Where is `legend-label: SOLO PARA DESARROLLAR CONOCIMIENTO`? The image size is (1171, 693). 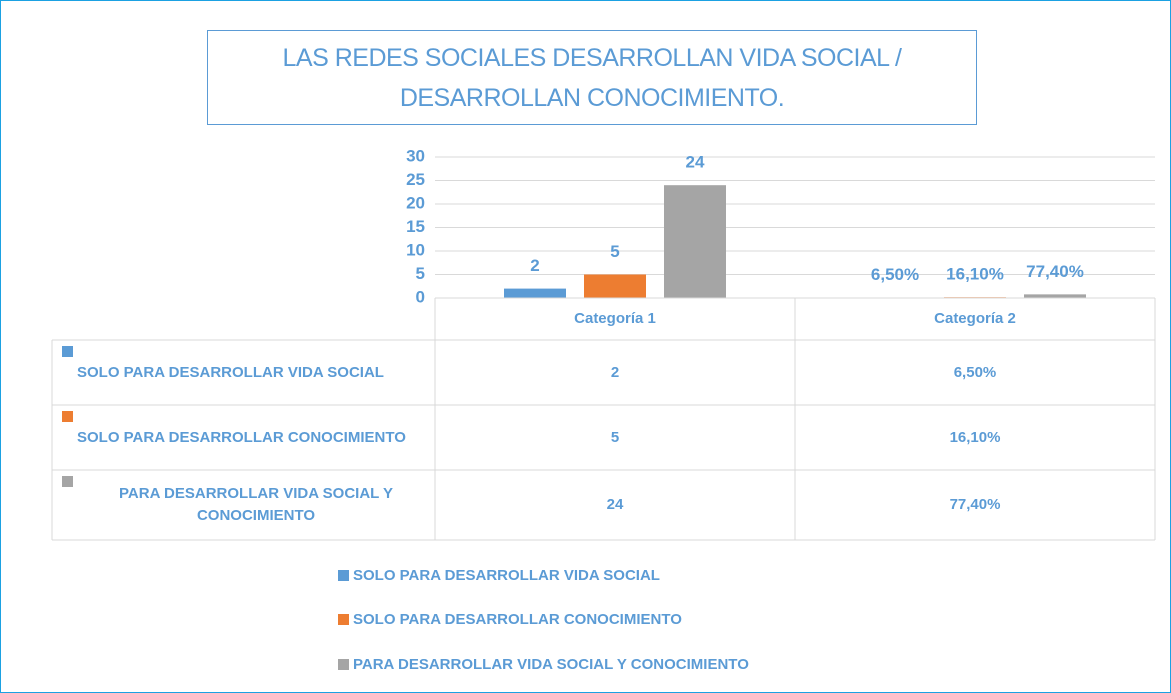
legend-label: SOLO PARA DESARROLLAR CONOCIMIENTO is located at coordinates (517, 619).